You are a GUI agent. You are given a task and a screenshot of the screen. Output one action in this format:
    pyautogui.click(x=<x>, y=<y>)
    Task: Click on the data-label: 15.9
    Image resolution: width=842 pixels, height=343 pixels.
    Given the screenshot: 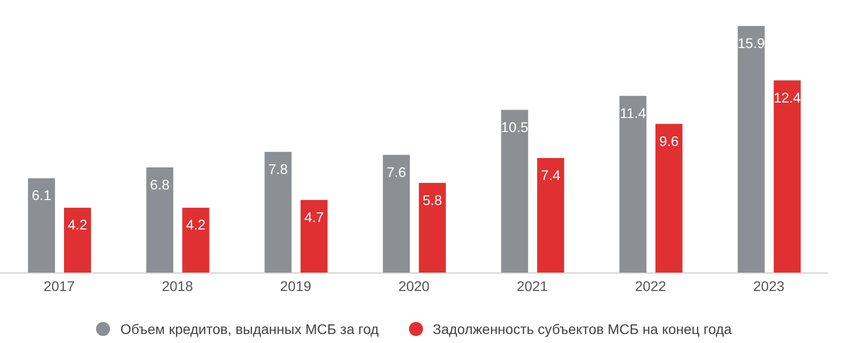 What is the action you would take?
    pyautogui.click(x=752, y=42)
    